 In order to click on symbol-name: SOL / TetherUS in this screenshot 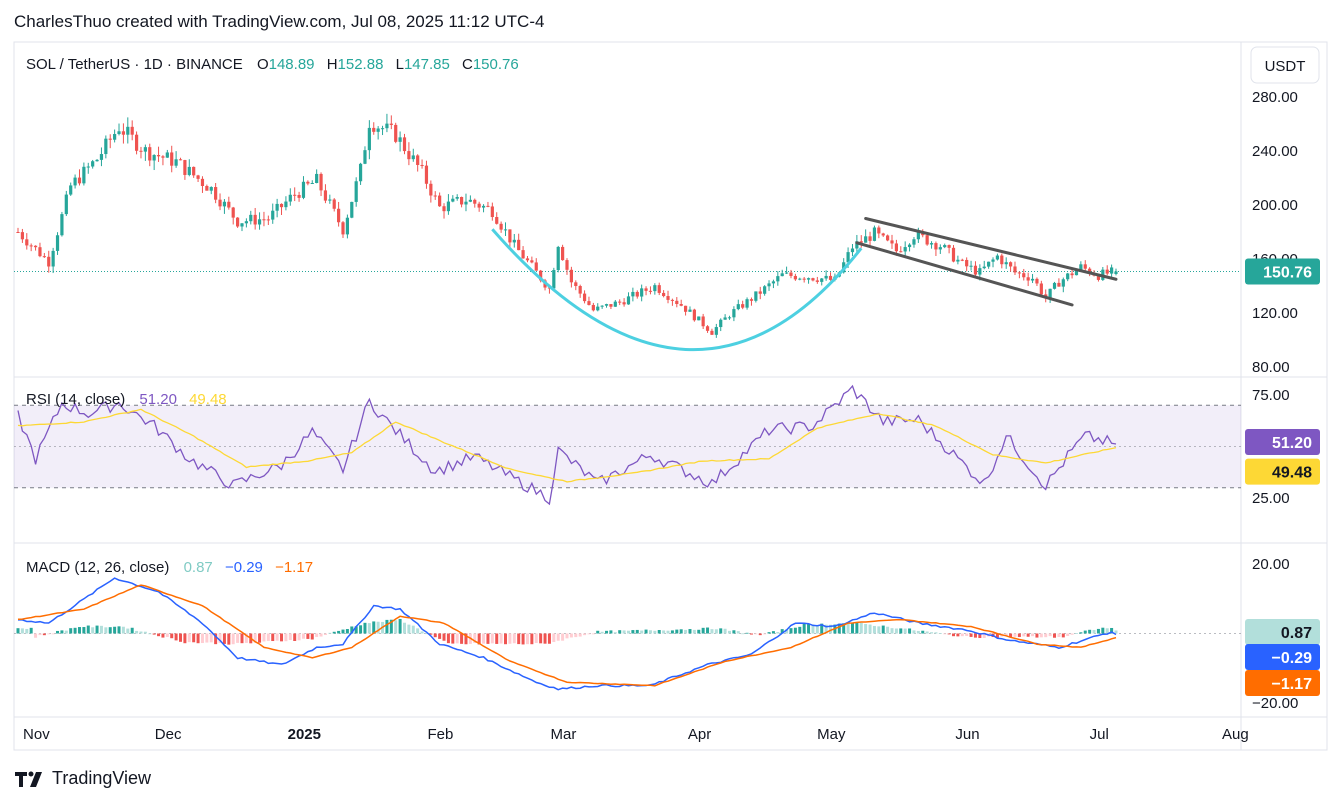, I will do `click(78, 64)`.